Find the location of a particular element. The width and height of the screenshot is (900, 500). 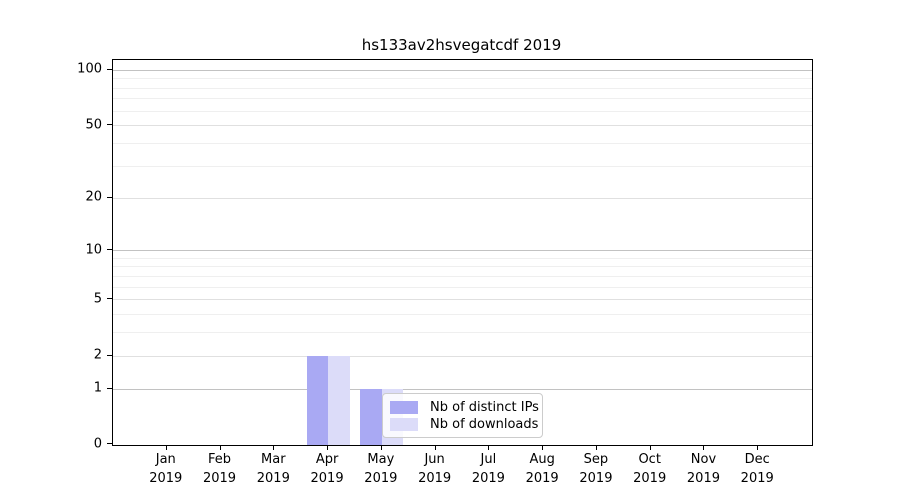

month-label: Apr is located at coordinates (327, 459).